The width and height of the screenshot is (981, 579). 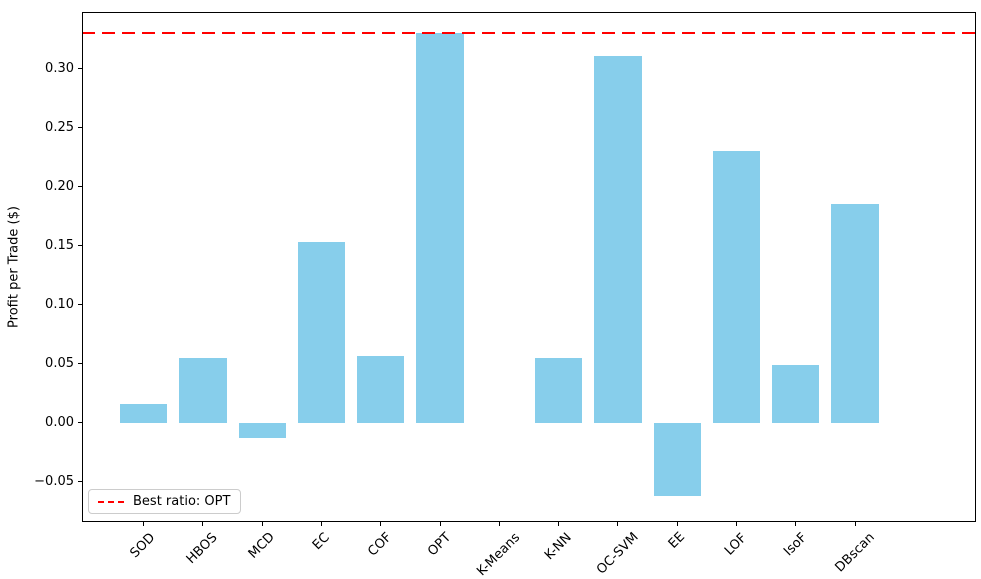 I want to click on x-tick-label-oc-svm: OC-SVM, so click(x=617, y=553).